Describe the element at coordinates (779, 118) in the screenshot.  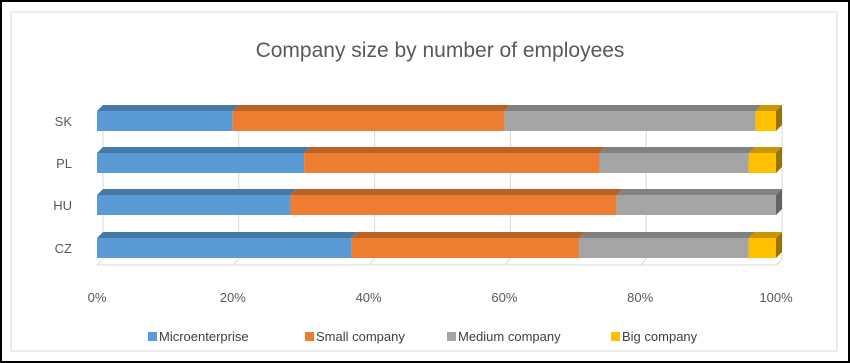
I see `bar-side-SK` at that location.